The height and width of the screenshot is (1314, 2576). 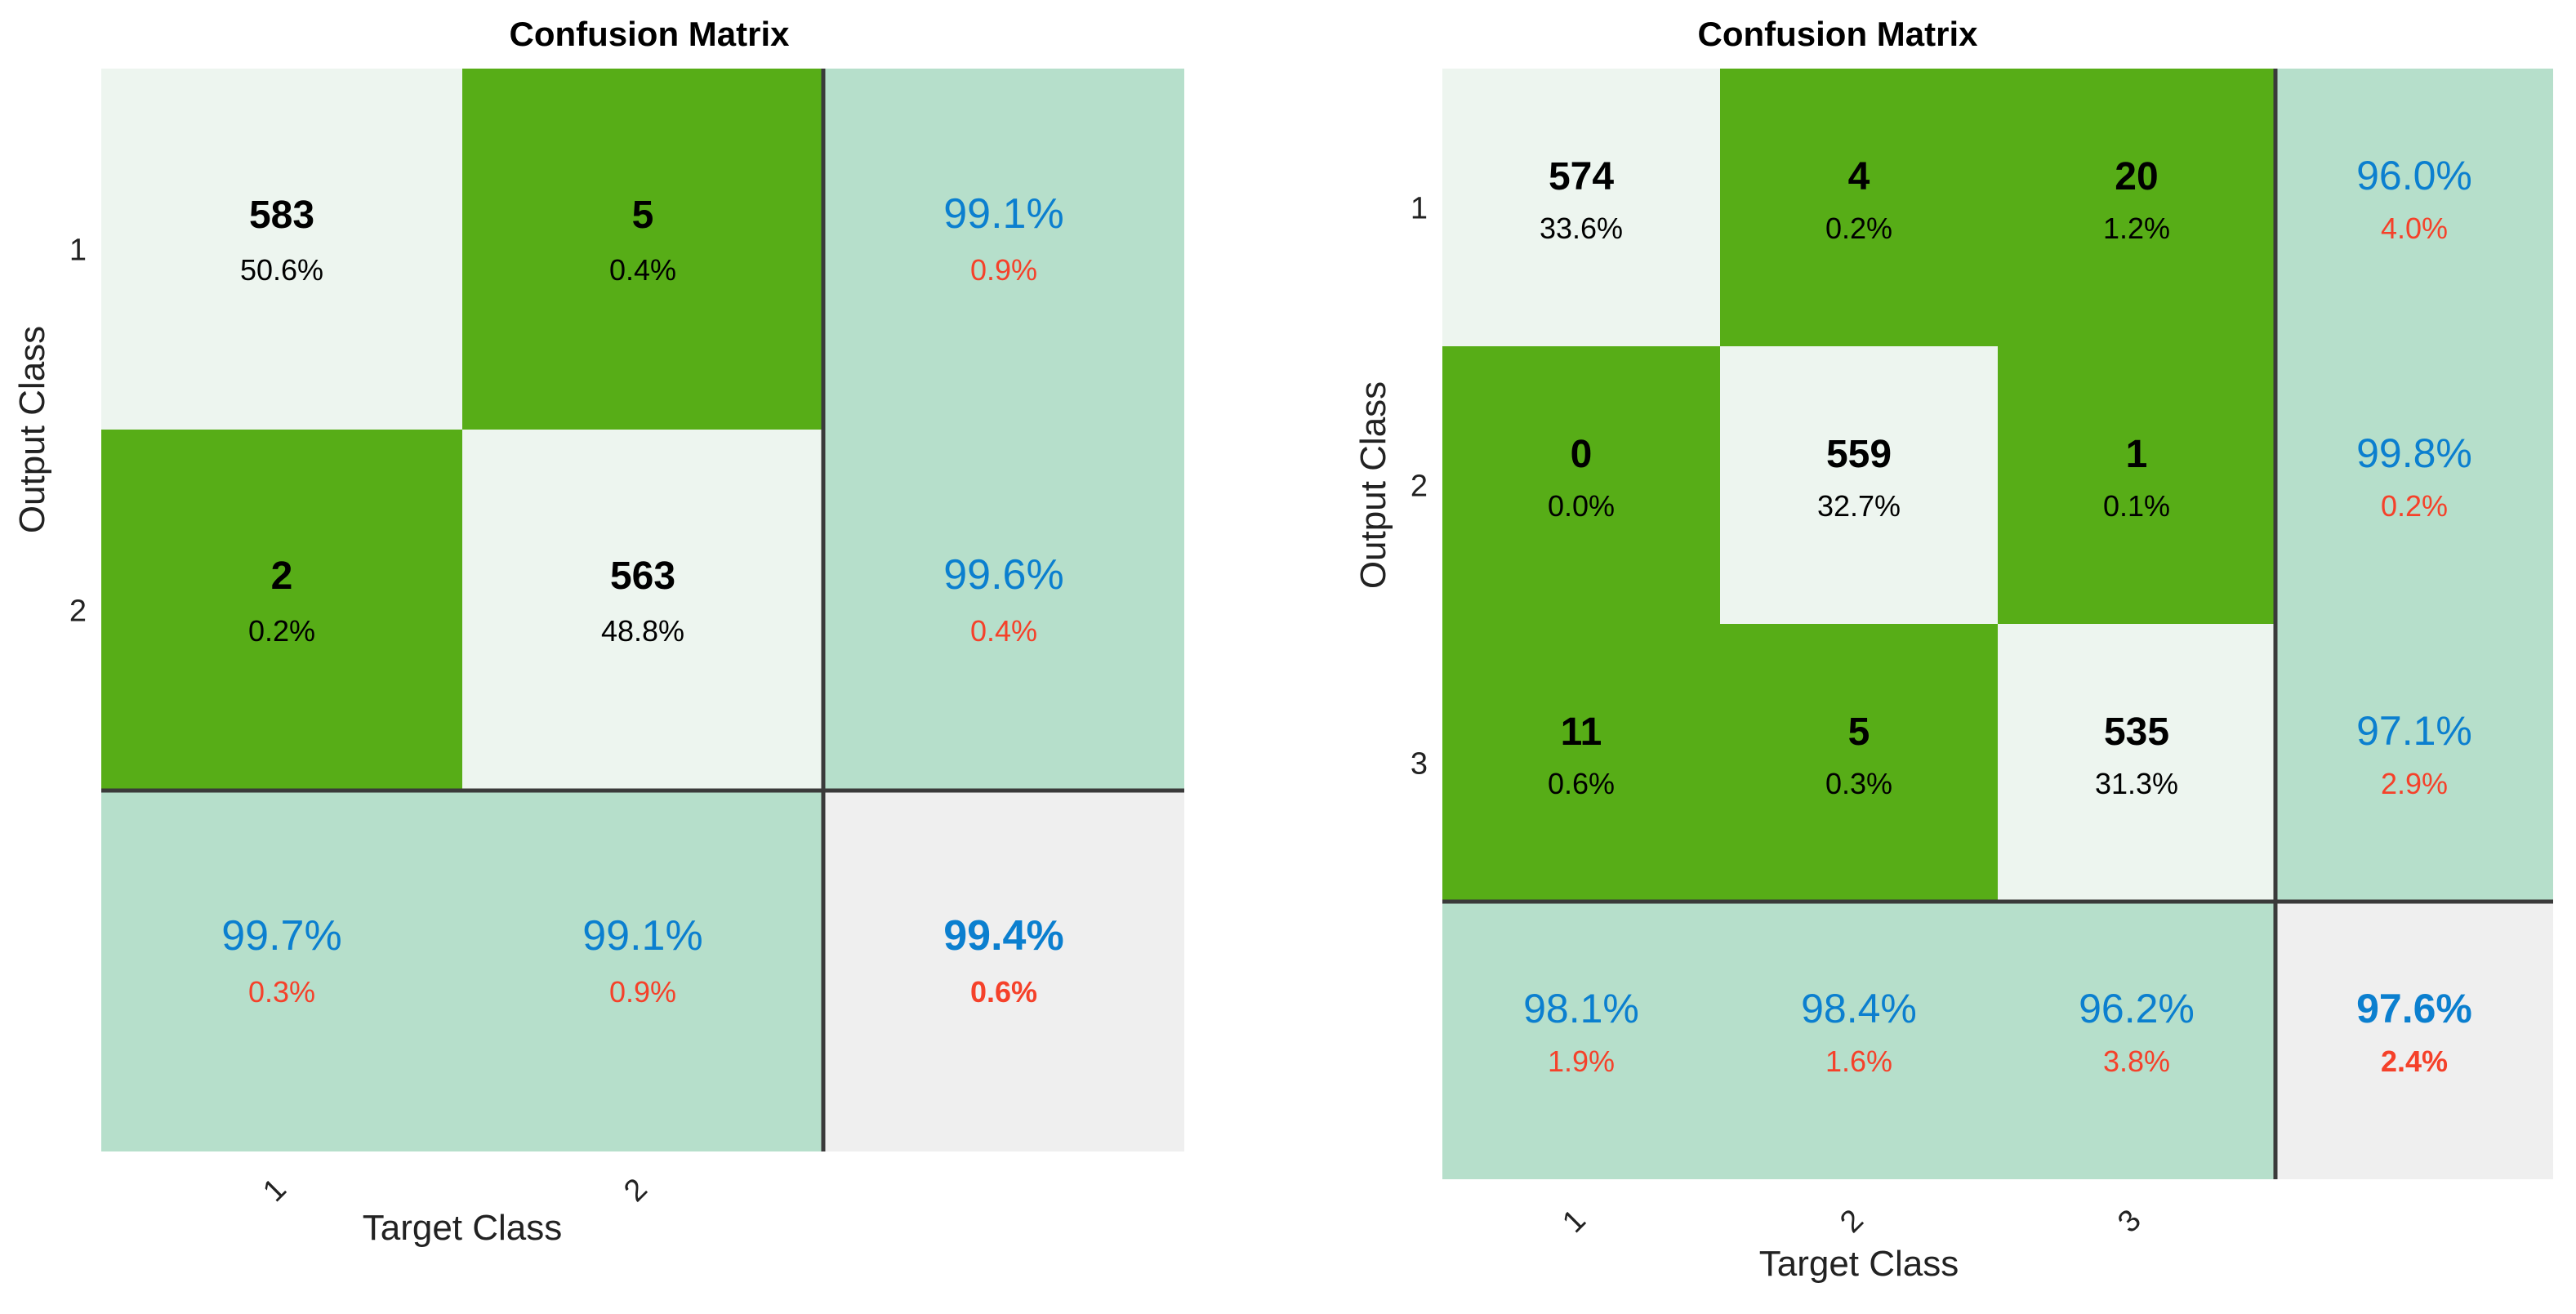 I want to click on row-summary-correct: 99.8%, so click(x=2414, y=453).